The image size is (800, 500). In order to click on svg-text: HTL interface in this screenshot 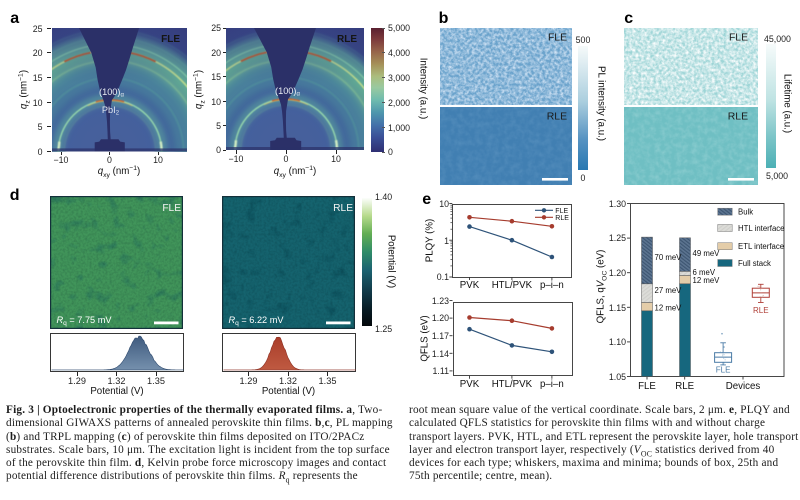, I will do `click(761, 228)`.